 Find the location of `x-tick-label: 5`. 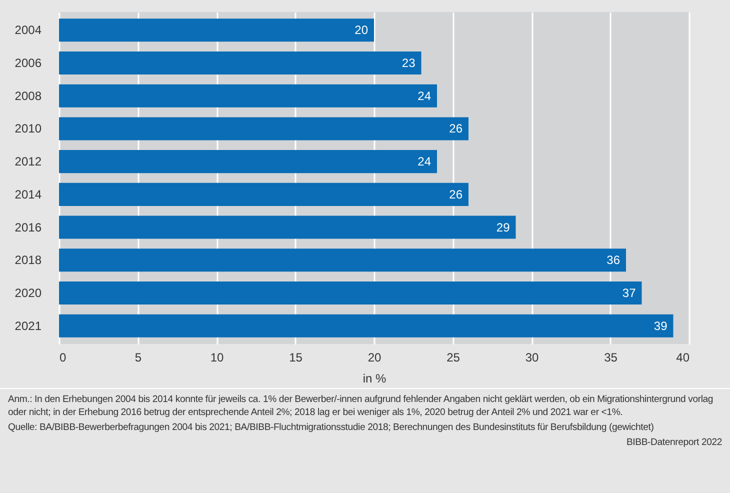

x-tick-label: 5 is located at coordinates (138, 357).